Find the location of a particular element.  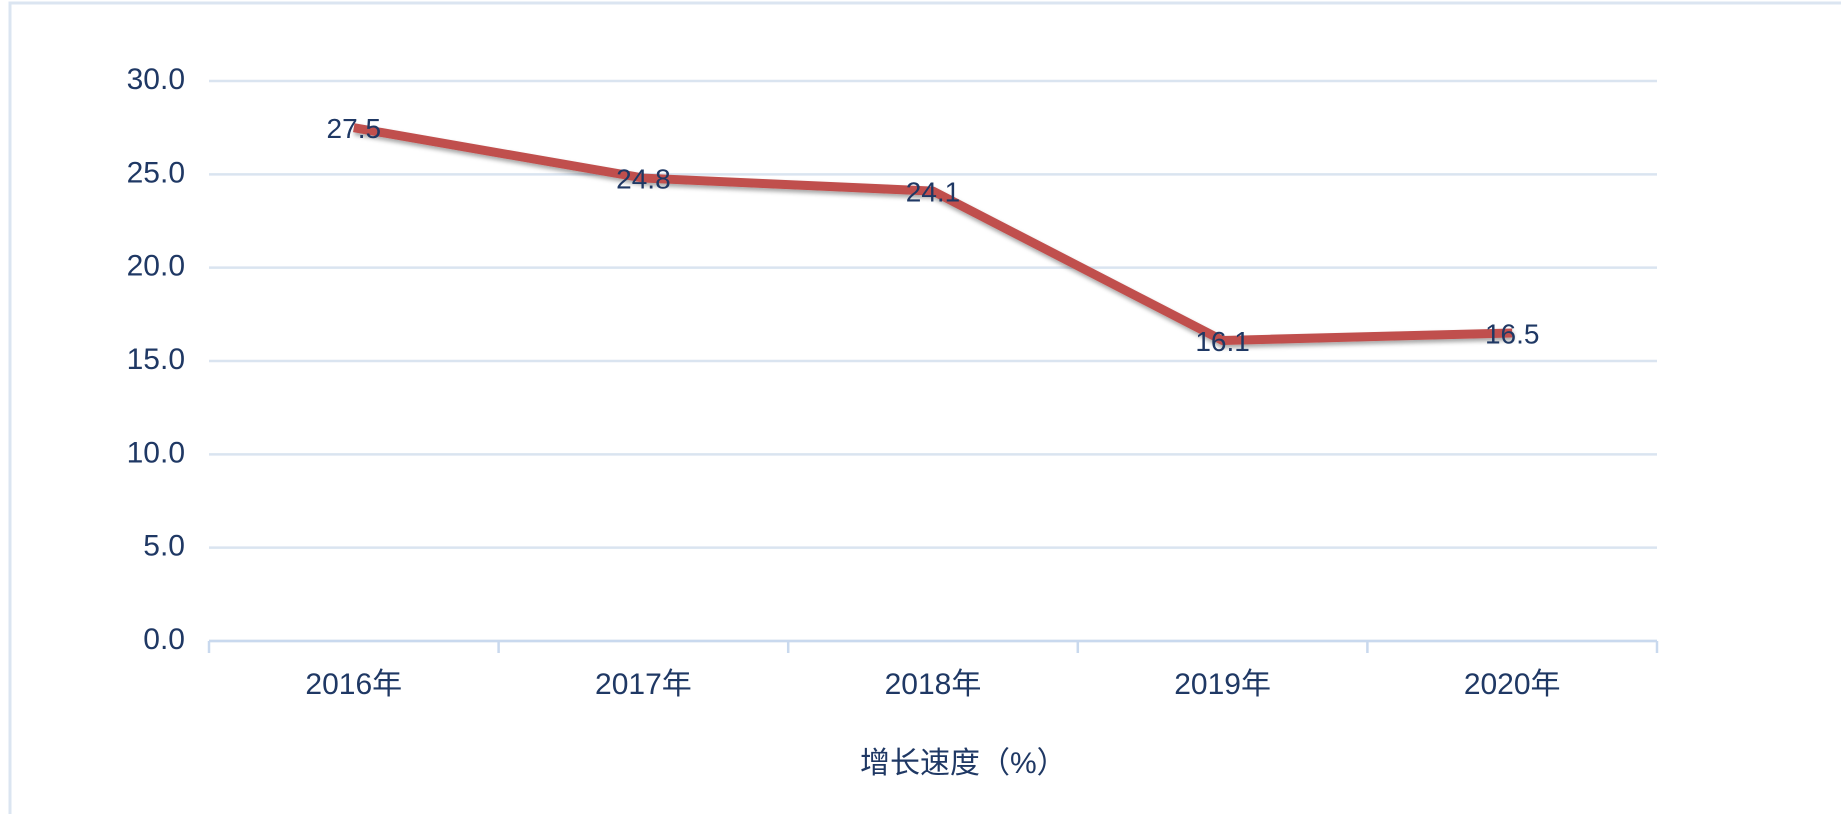

data-label: 24.8 is located at coordinates (643, 178).